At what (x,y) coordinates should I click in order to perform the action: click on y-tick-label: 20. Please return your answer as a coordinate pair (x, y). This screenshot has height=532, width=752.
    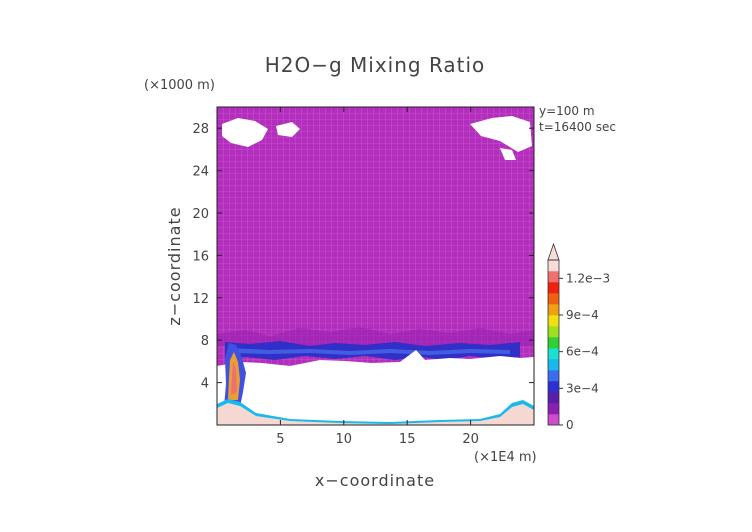
    Looking at the image, I should click on (200, 214).